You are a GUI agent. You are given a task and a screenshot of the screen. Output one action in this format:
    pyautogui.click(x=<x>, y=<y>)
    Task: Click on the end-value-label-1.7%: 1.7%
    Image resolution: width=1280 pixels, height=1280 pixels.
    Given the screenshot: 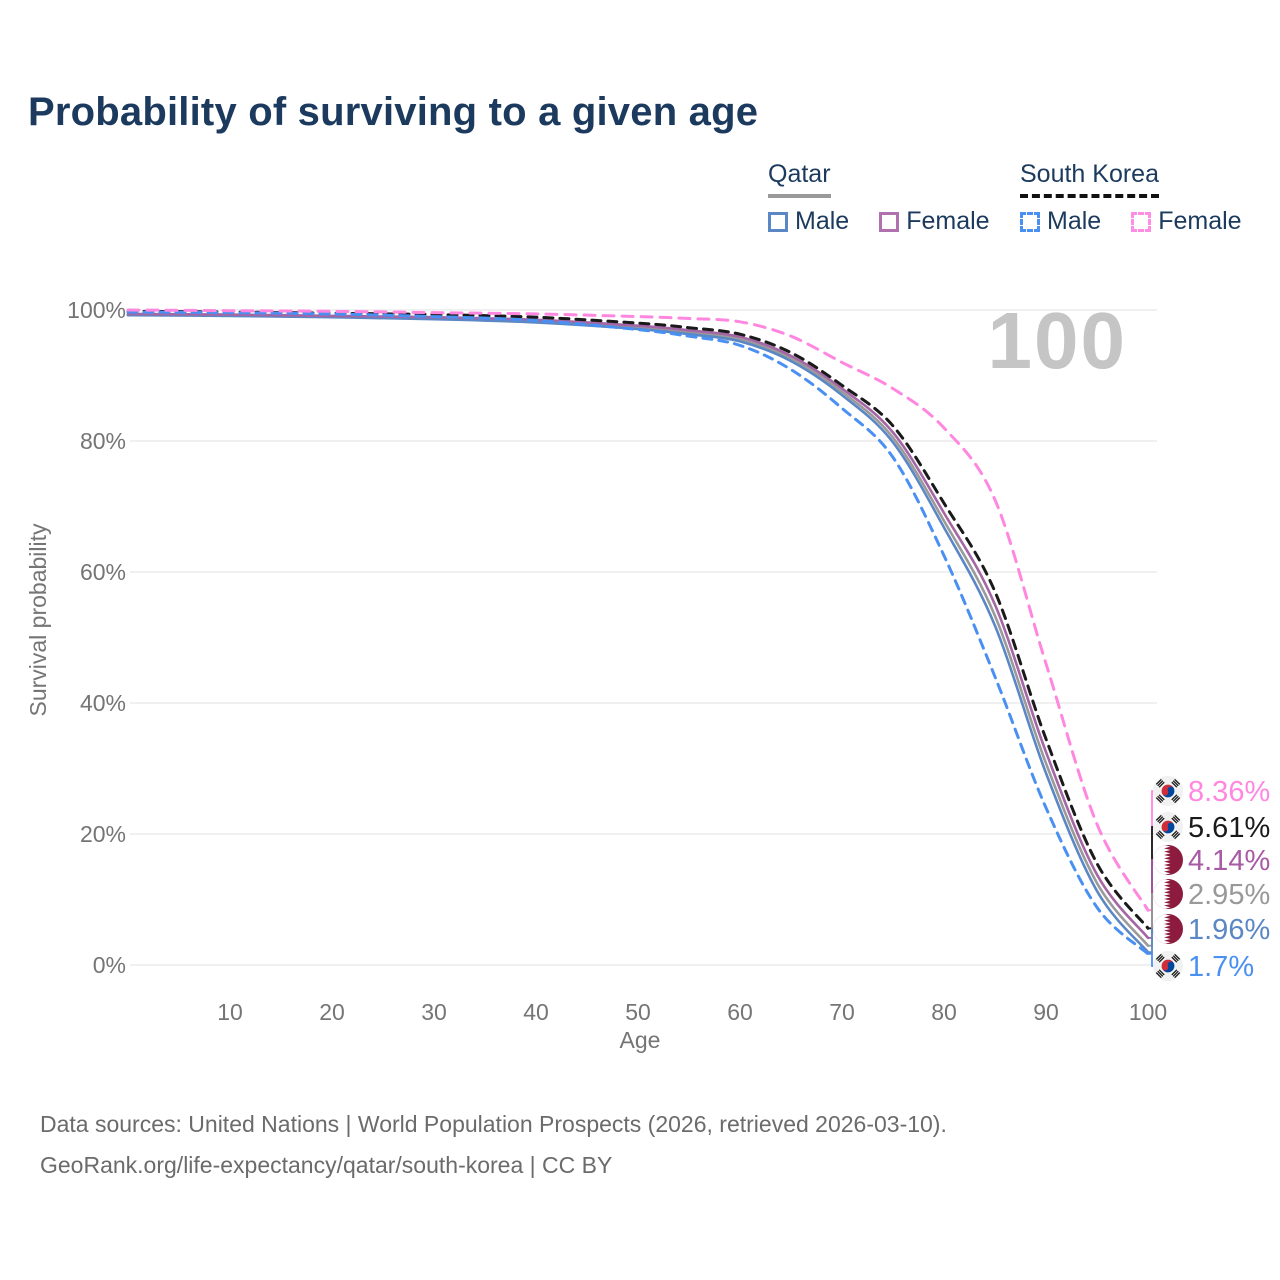 What is the action you would take?
    pyautogui.click(x=1221, y=967)
    